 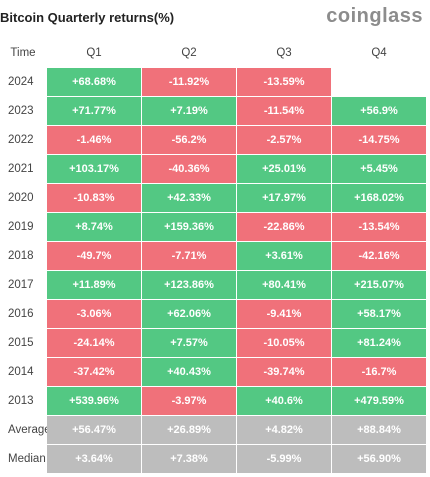 What do you see at coordinates (284, 372) in the screenshot?
I see `return-cell: -39.74%` at bounding box center [284, 372].